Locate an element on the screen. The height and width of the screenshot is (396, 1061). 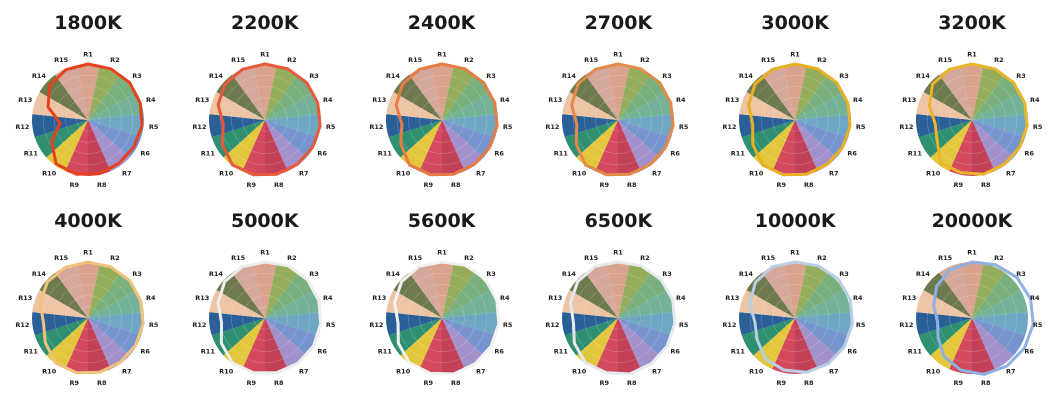
category-label: R5 is located at coordinates (684, 325).